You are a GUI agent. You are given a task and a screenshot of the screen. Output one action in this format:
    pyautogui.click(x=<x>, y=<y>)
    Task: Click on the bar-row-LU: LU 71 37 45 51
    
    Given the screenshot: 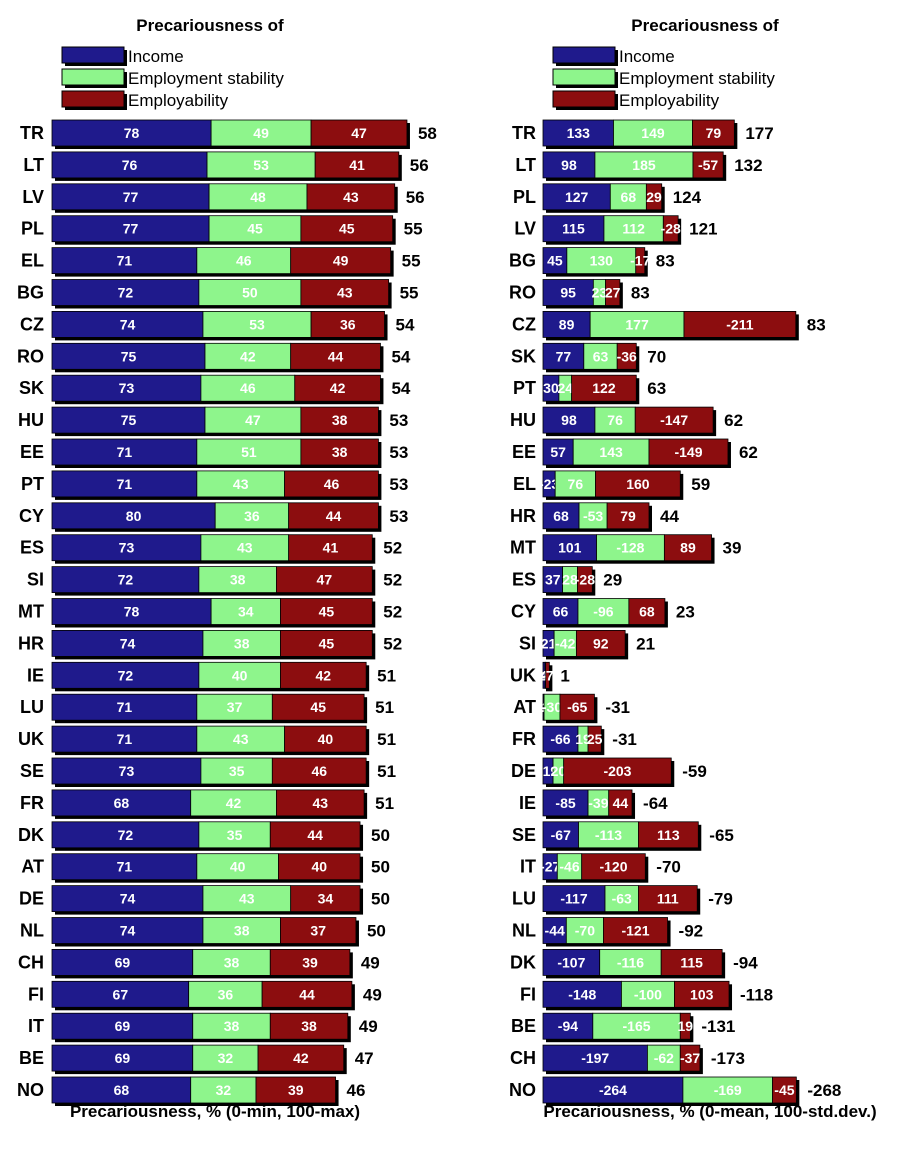 What is the action you would take?
    pyautogui.click(x=207, y=708)
    